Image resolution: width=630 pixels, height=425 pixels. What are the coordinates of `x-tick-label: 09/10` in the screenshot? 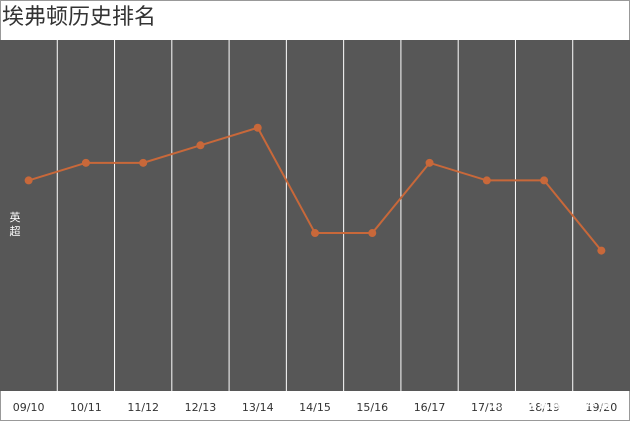 It's located at (29, 407).